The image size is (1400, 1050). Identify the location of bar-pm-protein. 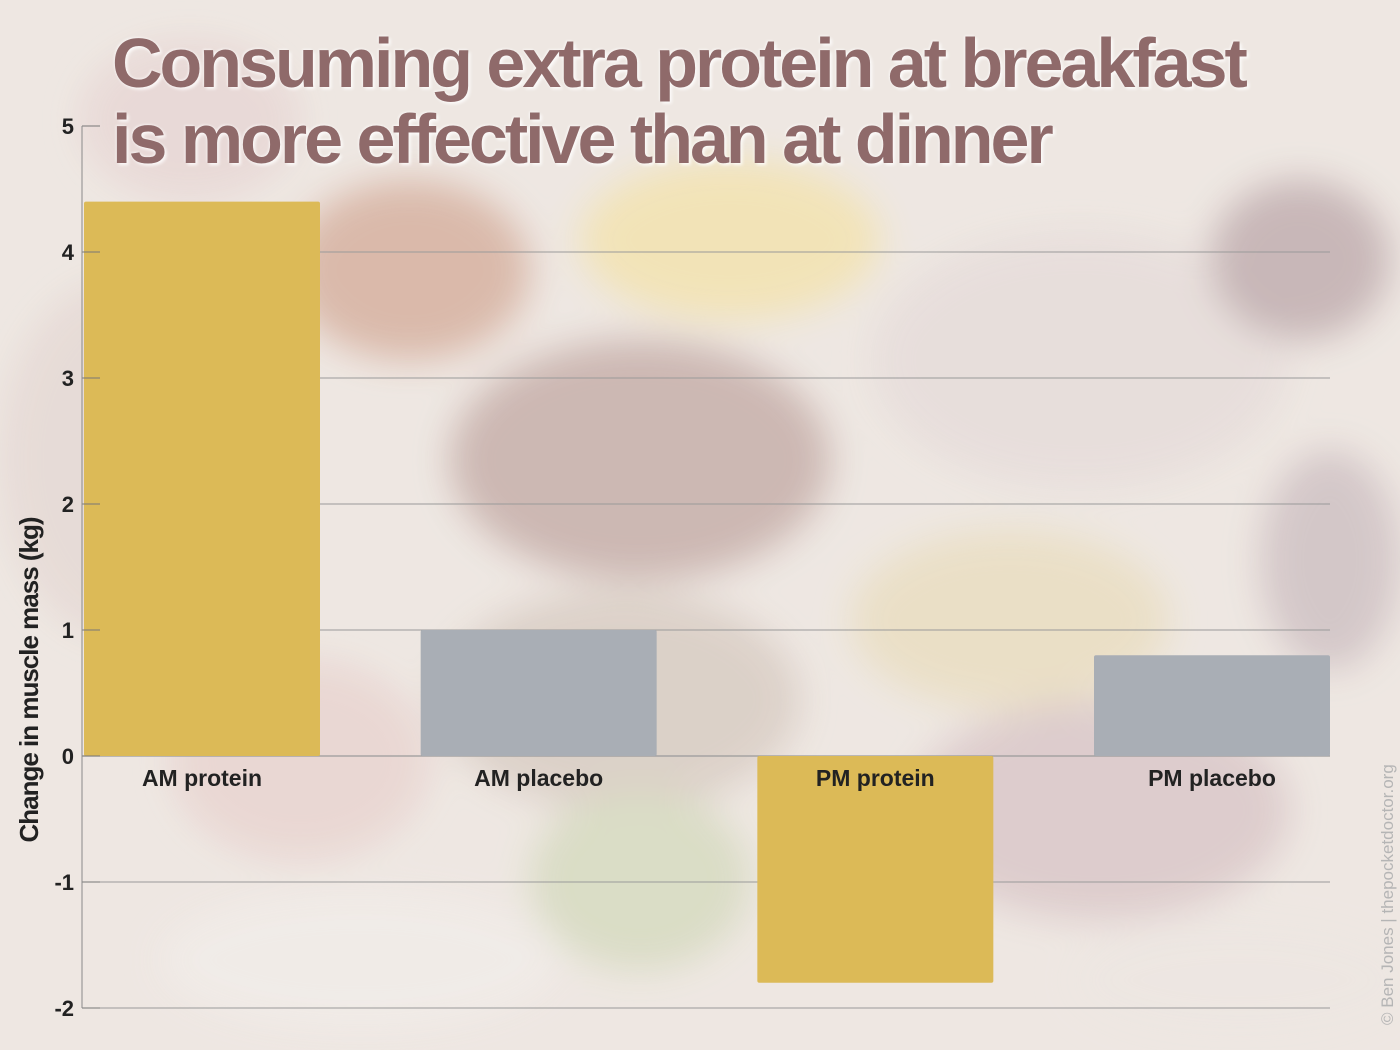
(875, 869).